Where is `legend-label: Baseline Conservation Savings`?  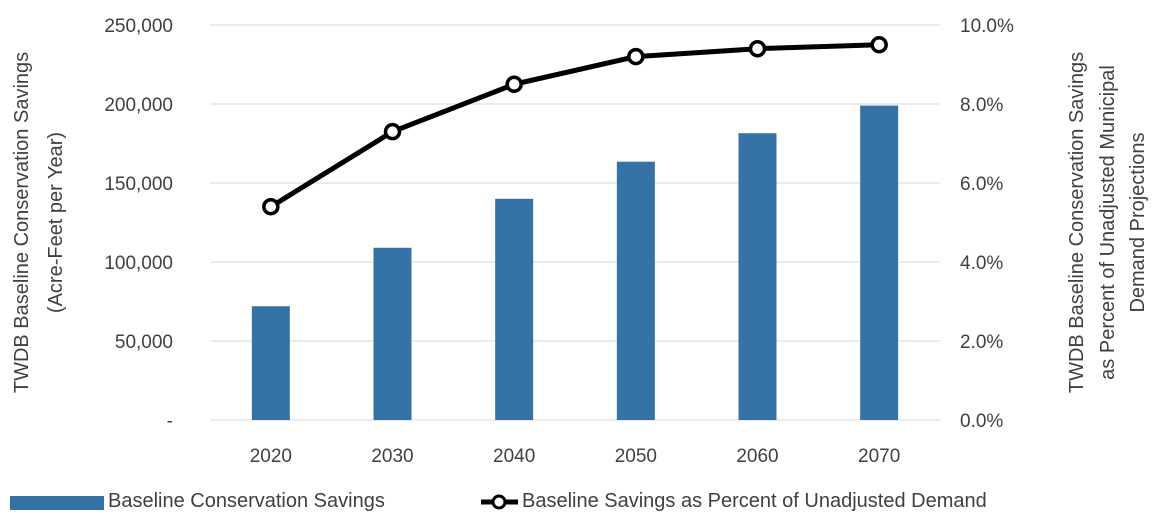
legend-label: Baseline Conservation Savings is located at coordinates (246, 501).